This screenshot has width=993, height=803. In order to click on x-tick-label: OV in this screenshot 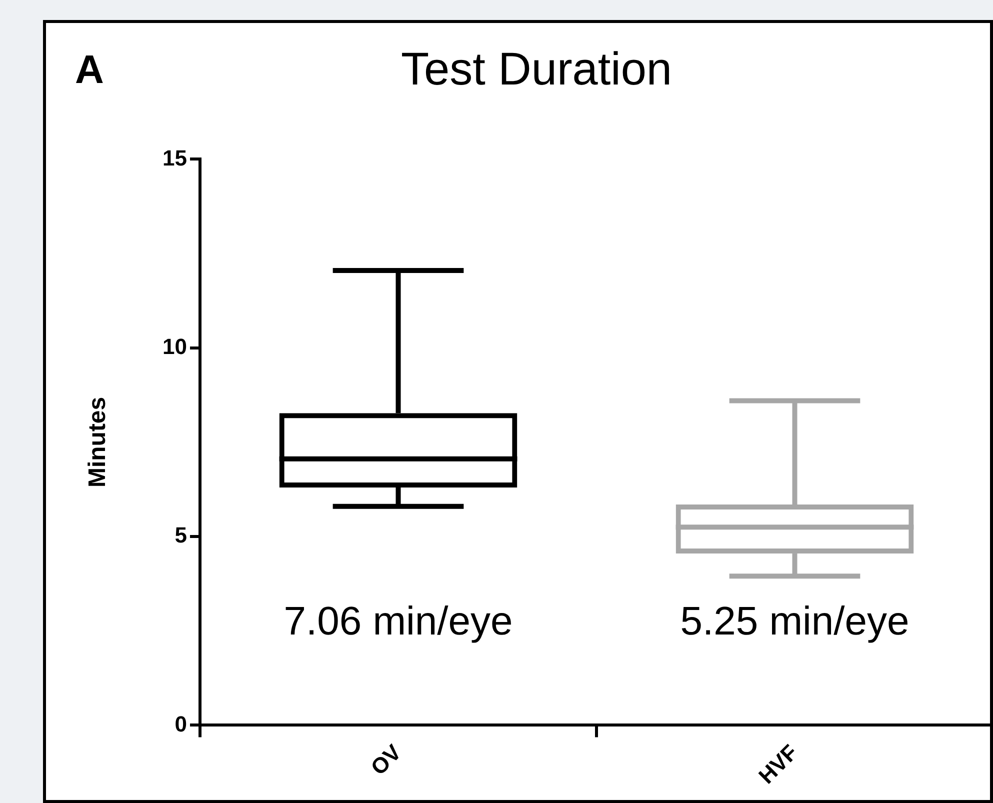, I will do `click(386, 759)`.